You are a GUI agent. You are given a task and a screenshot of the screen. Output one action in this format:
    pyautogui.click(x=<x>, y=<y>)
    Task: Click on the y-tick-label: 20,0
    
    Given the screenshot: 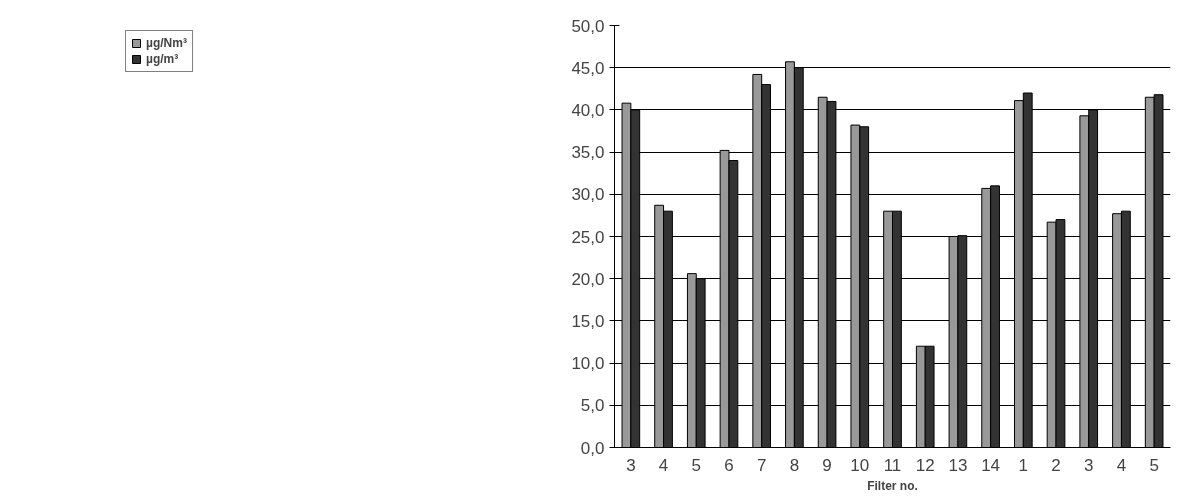 What is the action you would take?
    pyautogui.click(x=588, y=279)
    